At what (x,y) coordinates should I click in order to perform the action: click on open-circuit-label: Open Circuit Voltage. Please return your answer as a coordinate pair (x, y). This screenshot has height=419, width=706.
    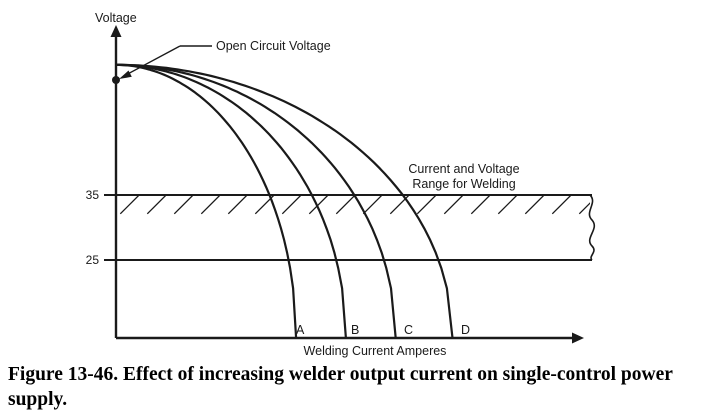
    Looking at the image, I should click on (273, 46).